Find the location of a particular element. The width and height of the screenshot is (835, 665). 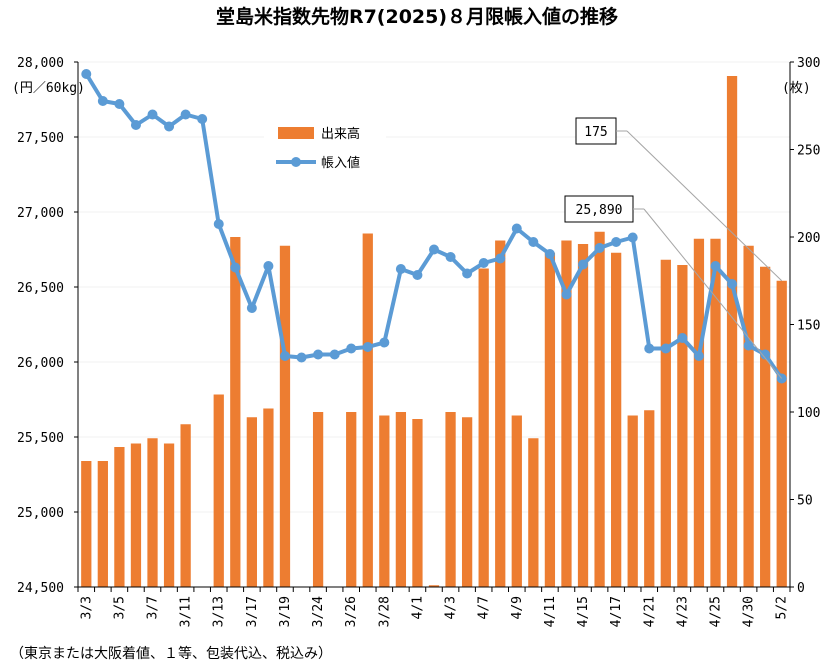

bar-4/7 is located at coordinates (483, 427).